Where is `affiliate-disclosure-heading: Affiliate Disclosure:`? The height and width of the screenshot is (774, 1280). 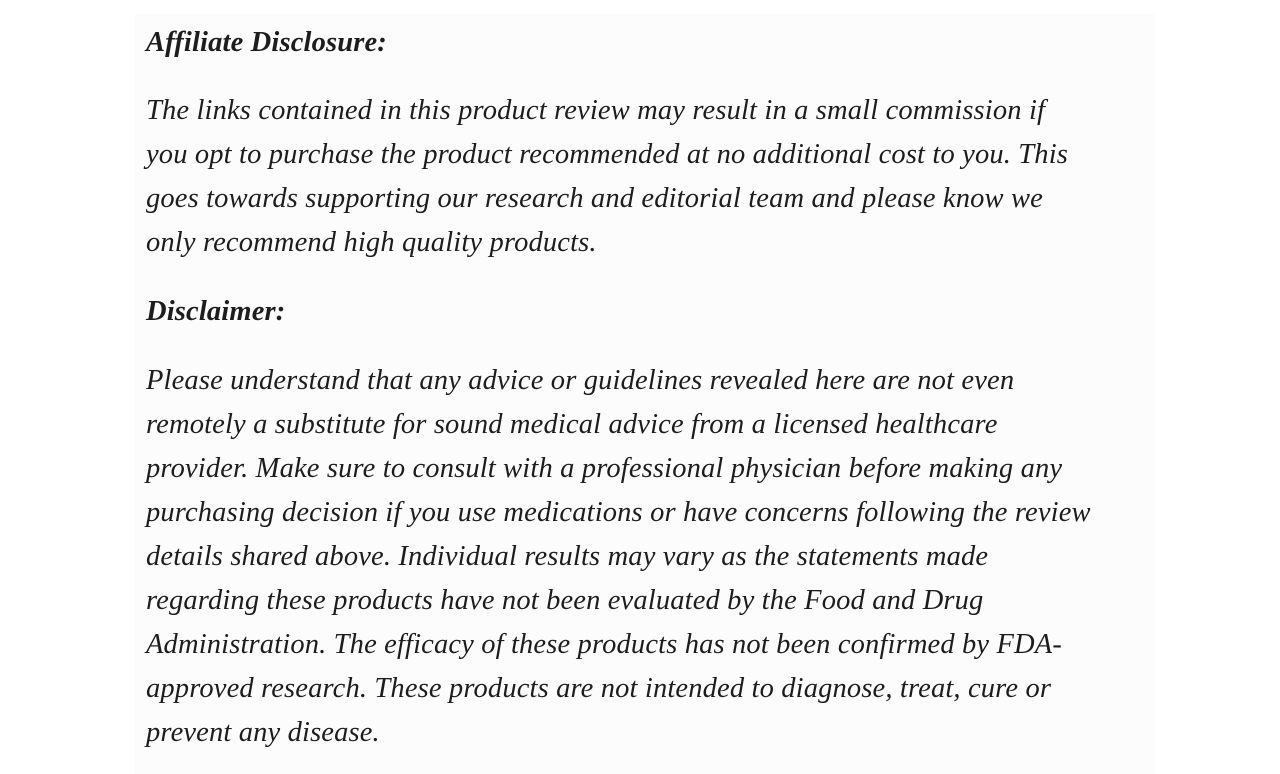 affiliate-disclosure-heading: Affiliate Disclosure: is located at coordinates (266, 42).